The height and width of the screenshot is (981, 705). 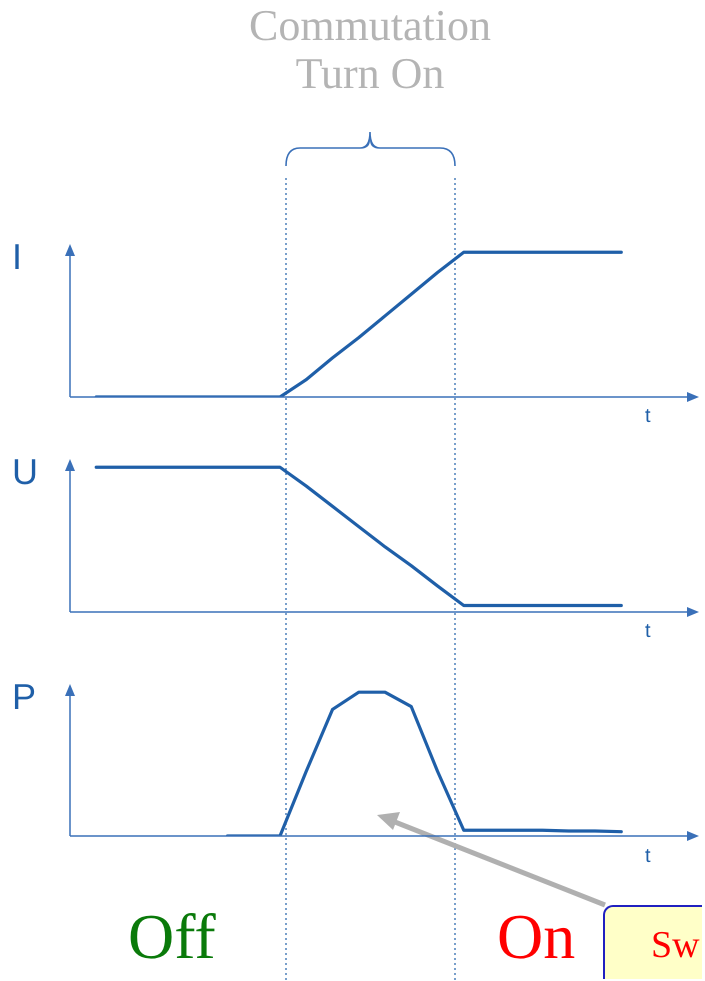 What do you see at coordinates (536, 937) in the screenshot?
I see `text: On` at bounding box center [536, 937].